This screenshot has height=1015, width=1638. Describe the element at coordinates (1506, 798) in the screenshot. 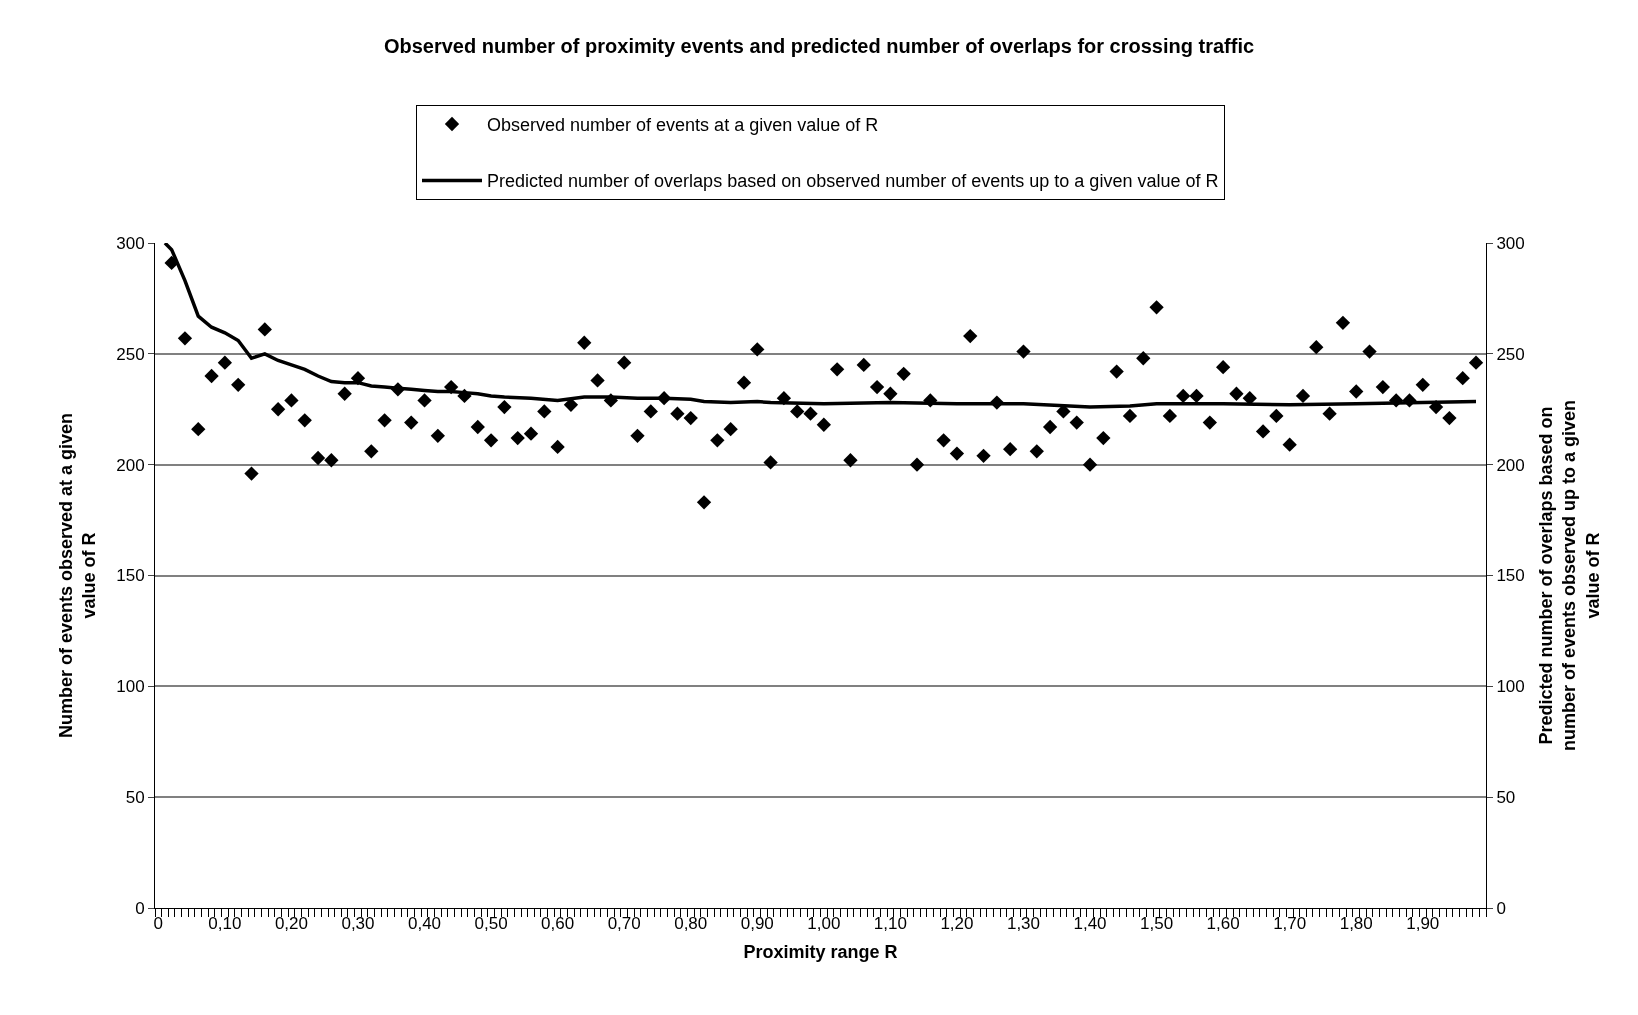

I see `y2-tick-label: 50` at that location.